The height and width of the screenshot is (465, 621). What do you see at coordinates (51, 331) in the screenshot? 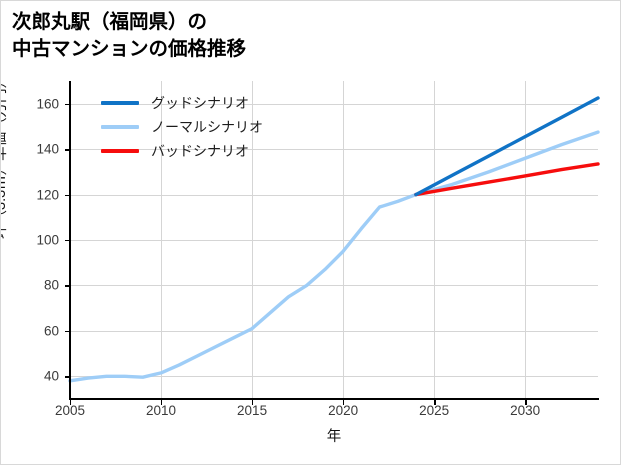
I see `y-axis-tick-label: 60` at bounding box center [51, 331].